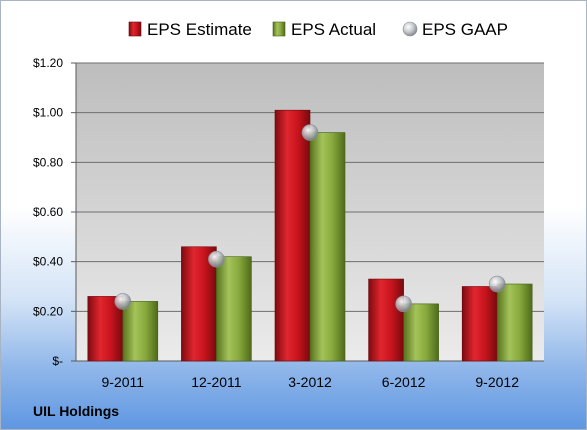 This screenshot has width=587, height=430. I want to click on x-tick-label: 9-2012, so click(497, 382).